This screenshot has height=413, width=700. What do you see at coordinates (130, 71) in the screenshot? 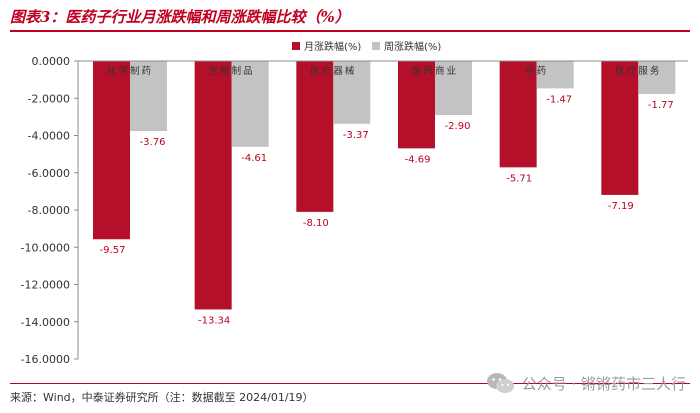
I see `category-label: 化学制药` at bounding box center [130, 71].